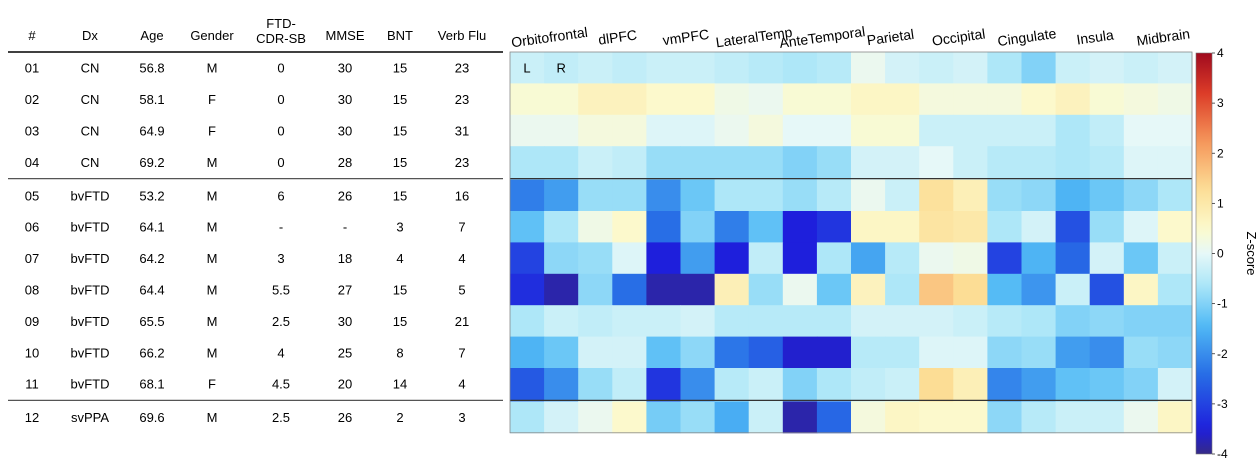 Image resolution: width=1258 pixels, height=459 pixels. I want to click on table-cell: 16, so click(462, 195).